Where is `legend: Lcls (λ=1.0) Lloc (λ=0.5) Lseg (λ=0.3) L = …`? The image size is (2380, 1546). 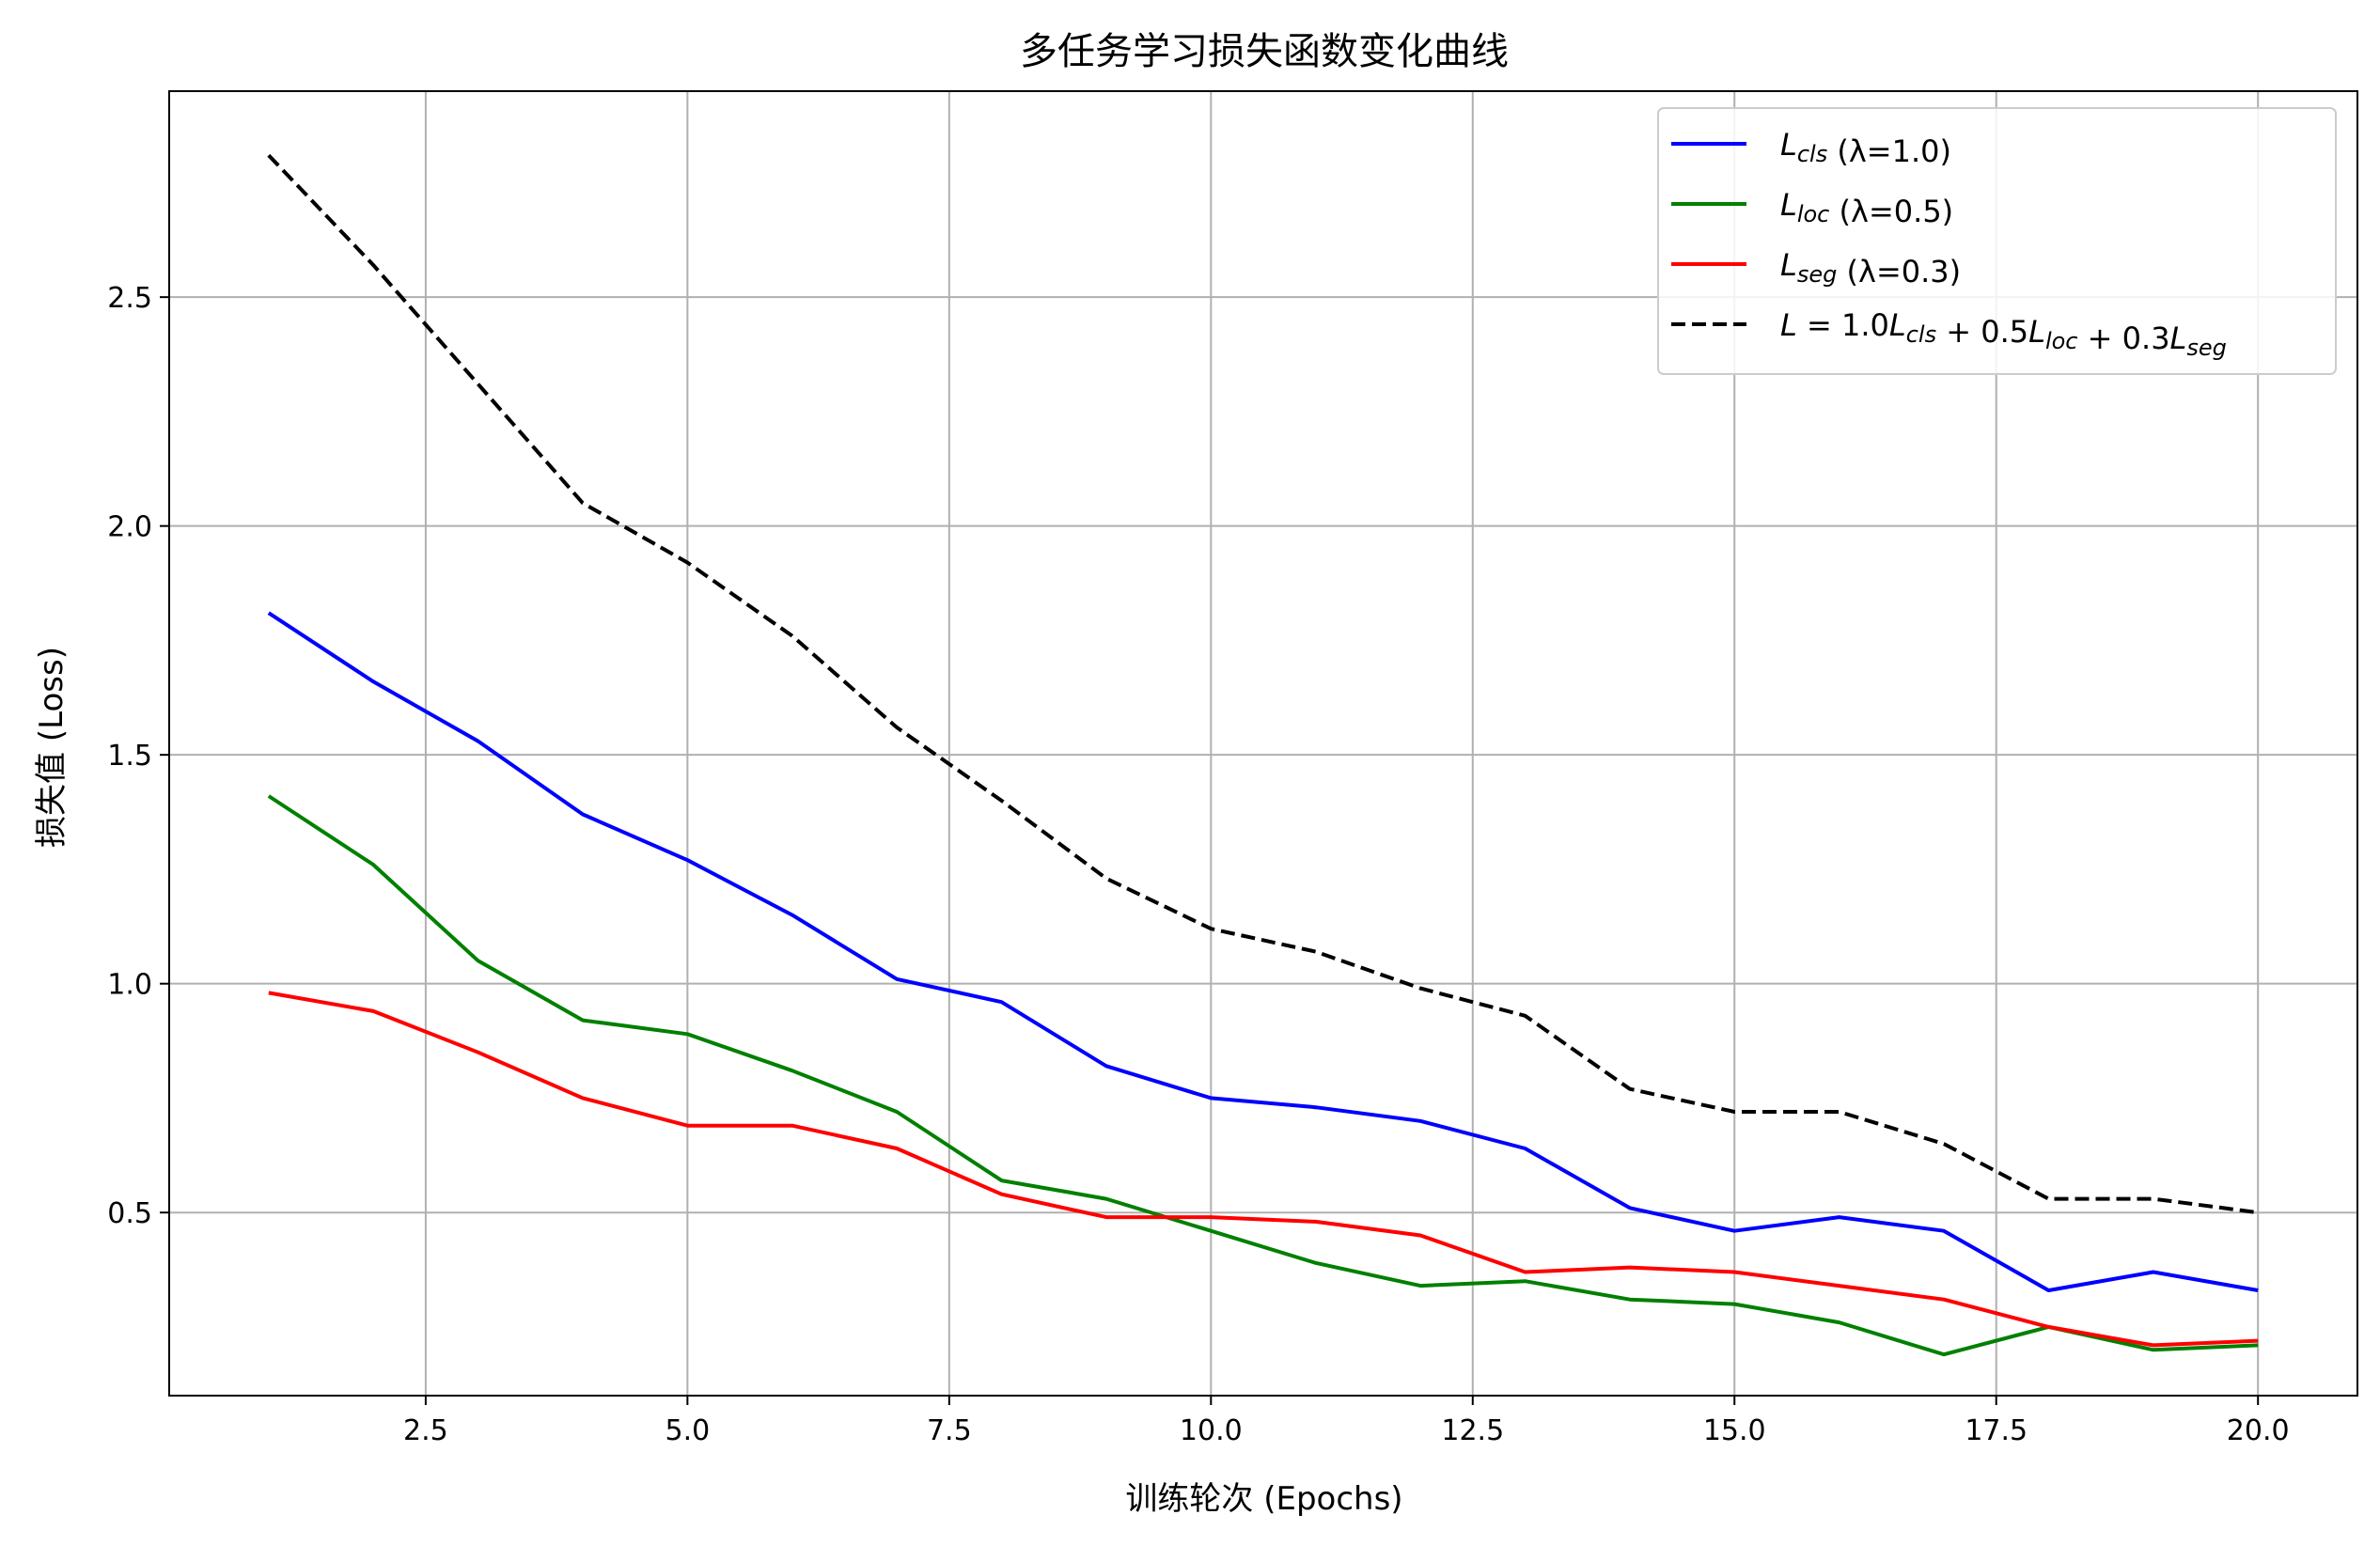 legend: Lcls (λ=1.0) Lloc (λ=0.5) Lseg (λ=0.3) L = … is located at coordinates (1997, 241).